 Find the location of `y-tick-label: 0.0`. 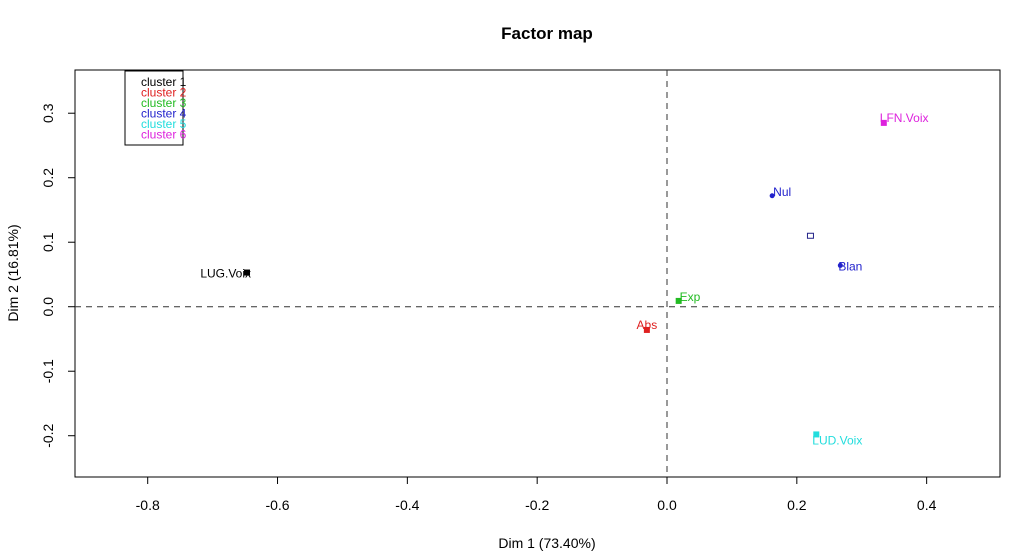

y-tick-label: 0.0 is located at coordinates (48, 307).